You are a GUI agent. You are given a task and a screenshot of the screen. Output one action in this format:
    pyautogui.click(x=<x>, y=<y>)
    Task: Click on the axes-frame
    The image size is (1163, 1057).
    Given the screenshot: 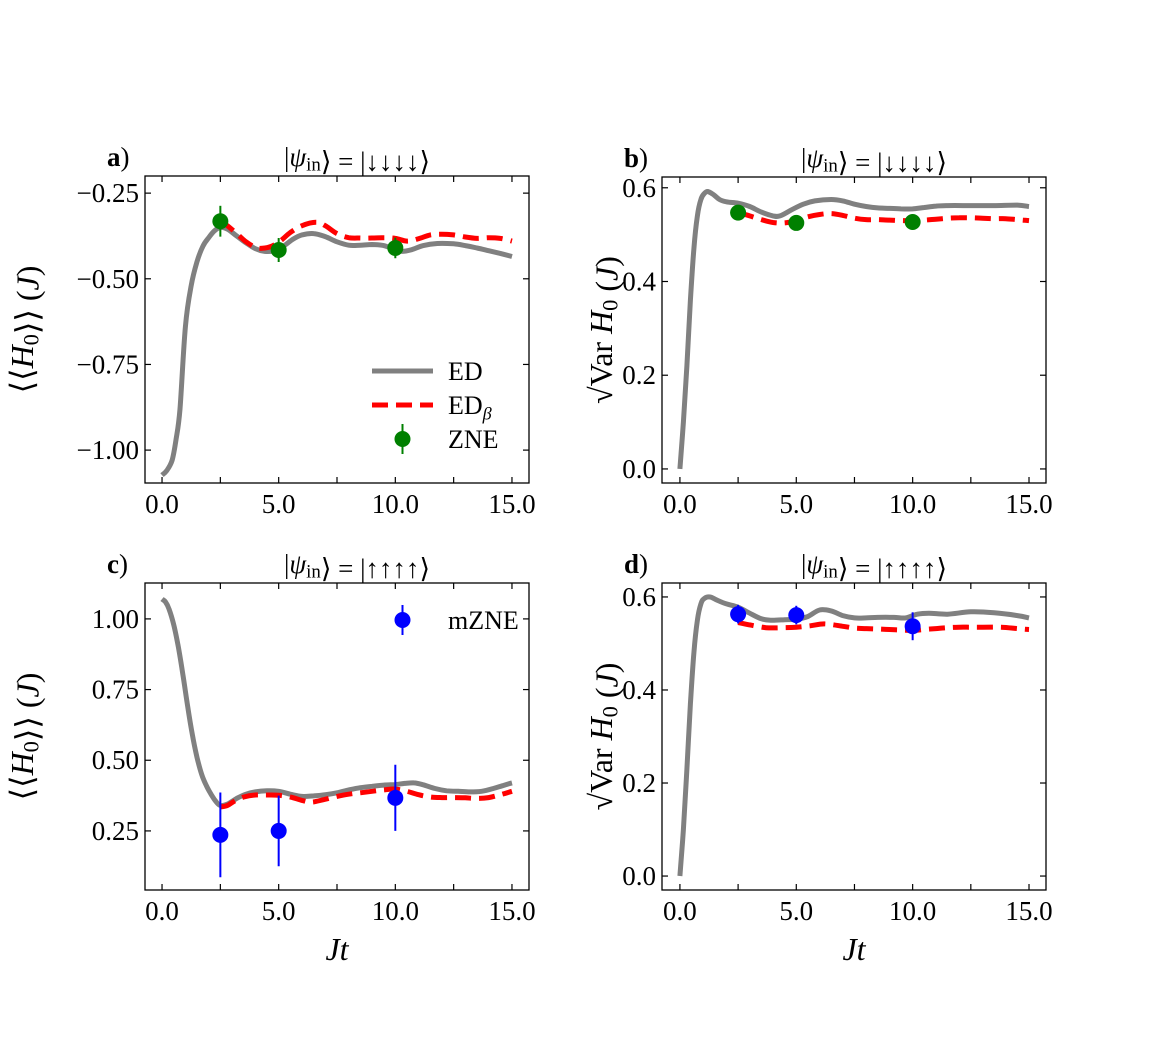 What is the action you would take?
    pyautogui.click(x=854, y=330)
    